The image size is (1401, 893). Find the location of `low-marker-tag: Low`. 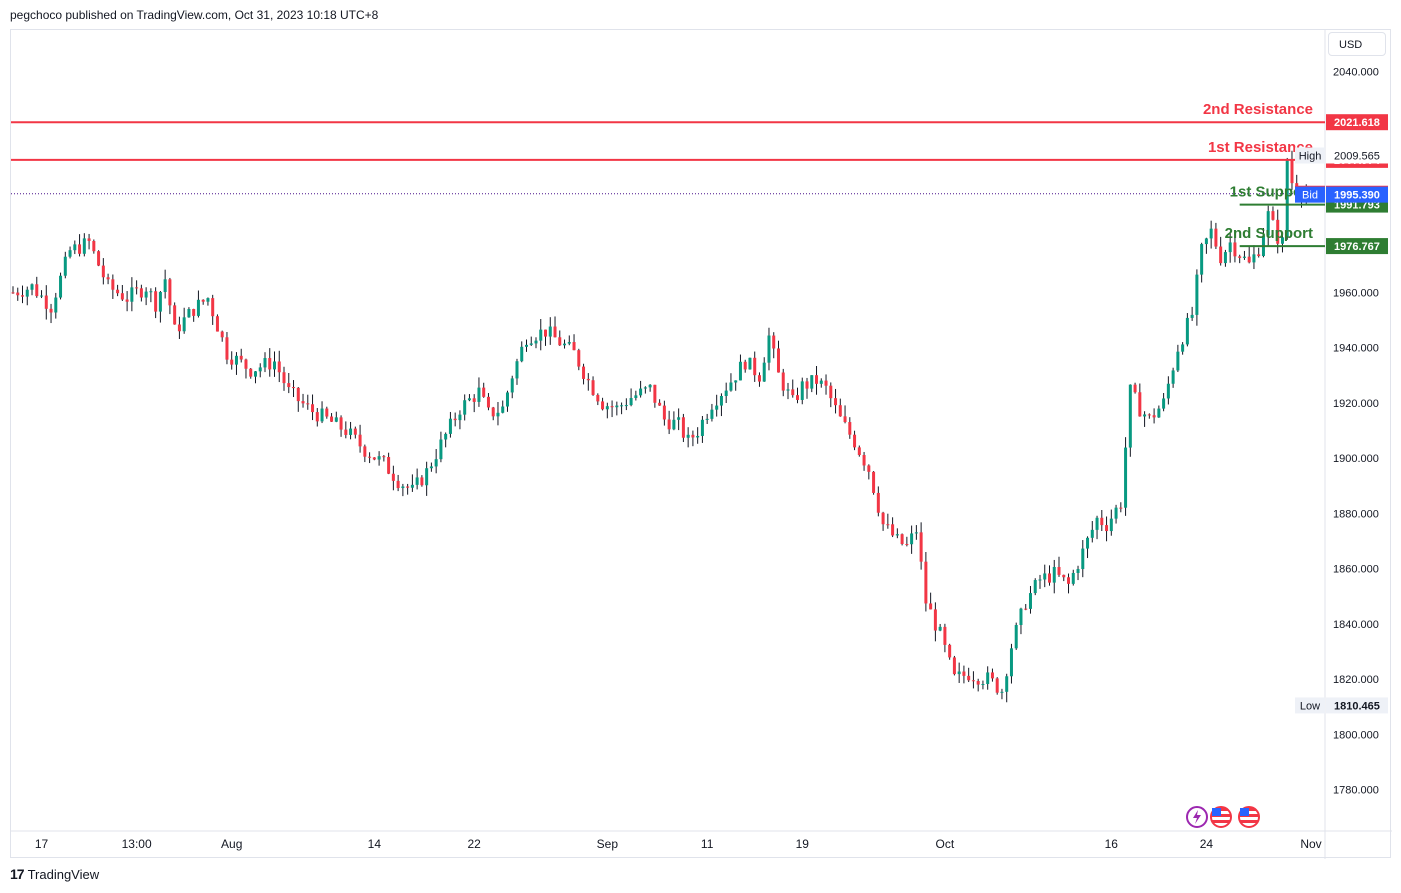

low-marker-tag: Low is located at coordinates (1310, 706).